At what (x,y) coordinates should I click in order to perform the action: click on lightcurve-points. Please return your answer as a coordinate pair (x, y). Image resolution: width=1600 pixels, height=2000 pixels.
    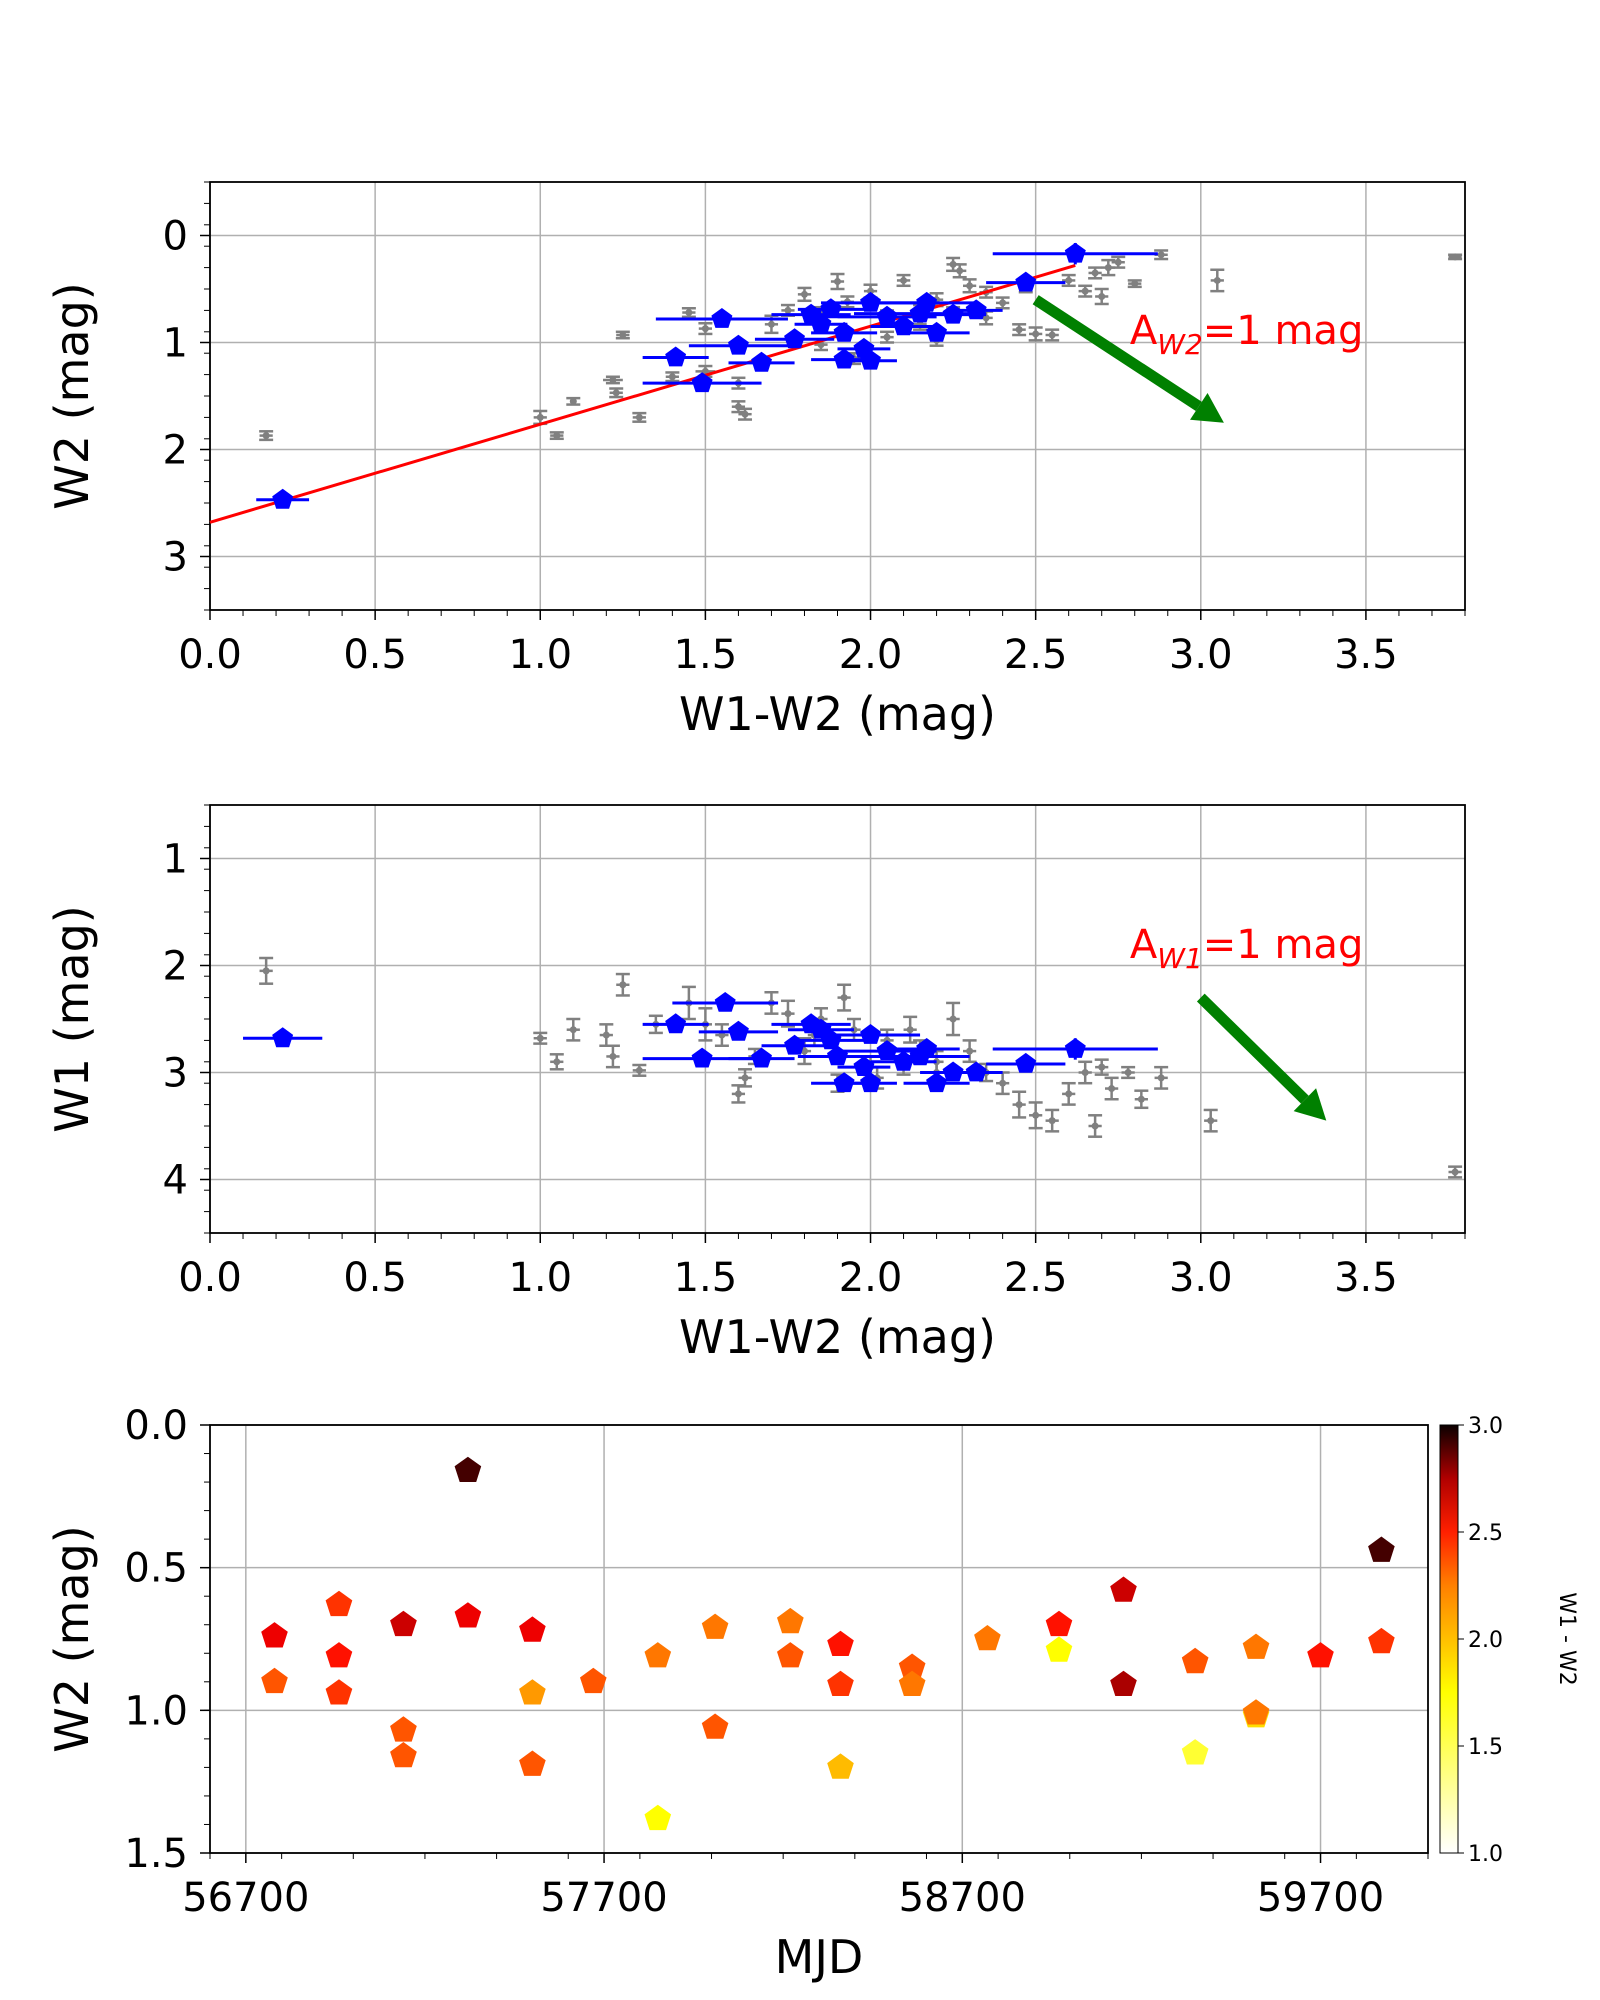
    Looking at the image, I should click on (828, 1643).